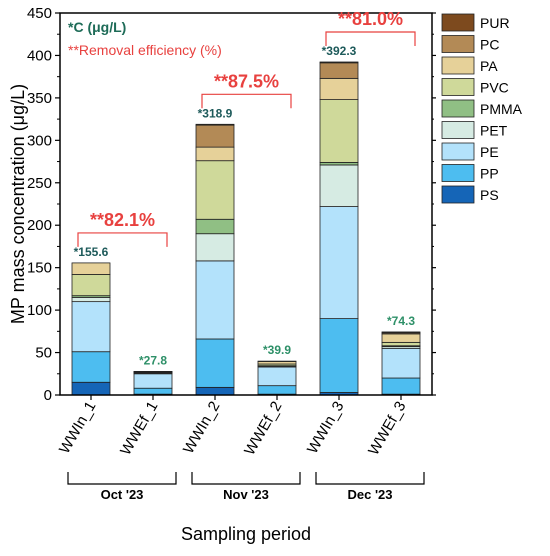 The height and width of the screenshot is (556, 550). Describe the element at coordinates (501, 109) in the screenshot. I see `legend-label-pmma: PMMA` at that location.